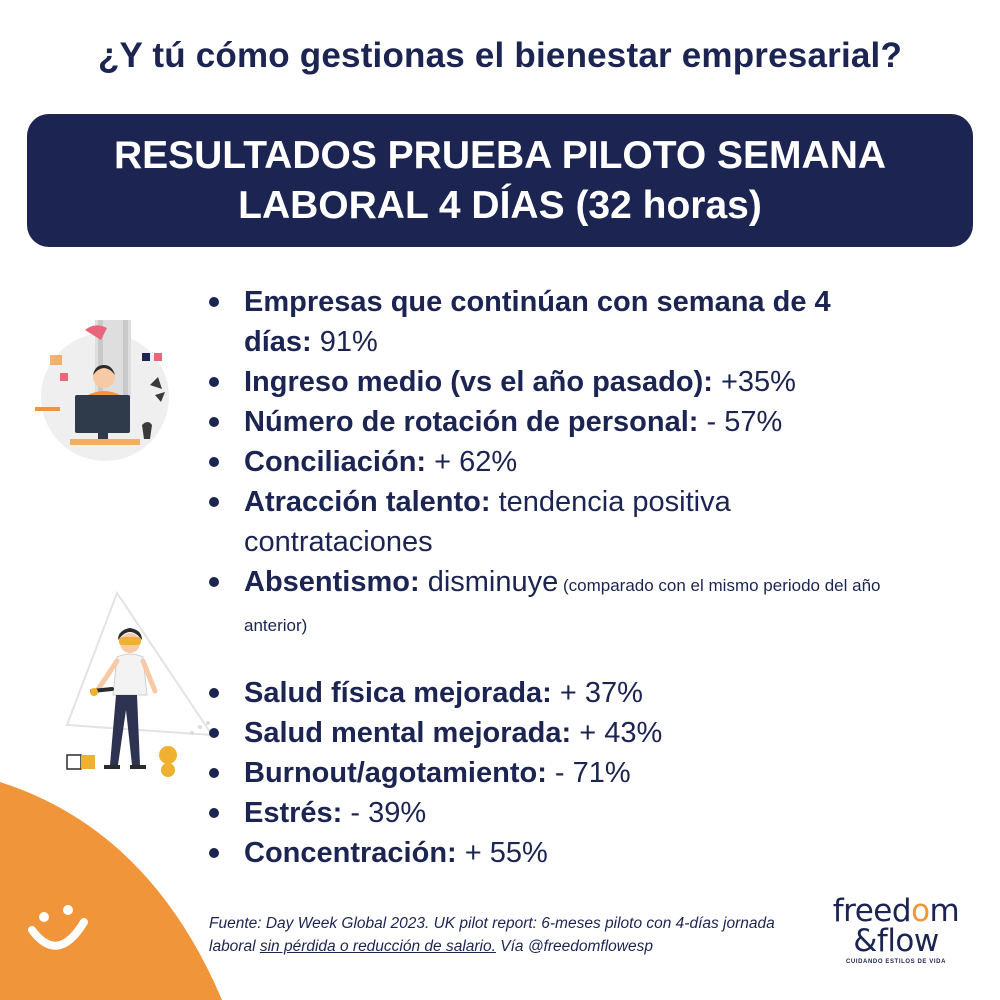 This screenshot has width=1000, height=1000. Describe the element at coordinates (500, 155) in the screenshot. I see `banner-line-1: RESULTADOS PRUEBA PILOTO SEMANA` at that location.